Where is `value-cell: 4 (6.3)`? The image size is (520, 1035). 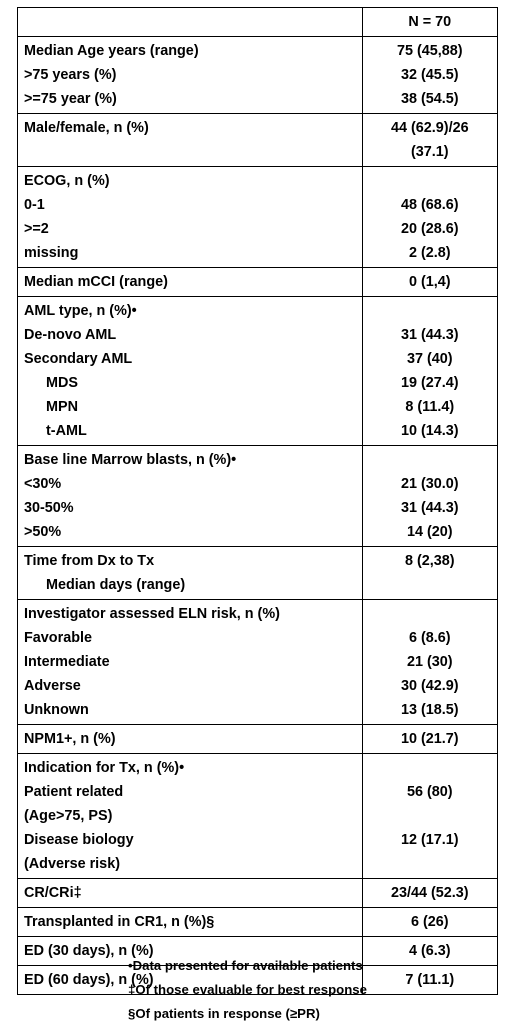
value-cell: 4 (6.3) is located at coordinates (430, 951).